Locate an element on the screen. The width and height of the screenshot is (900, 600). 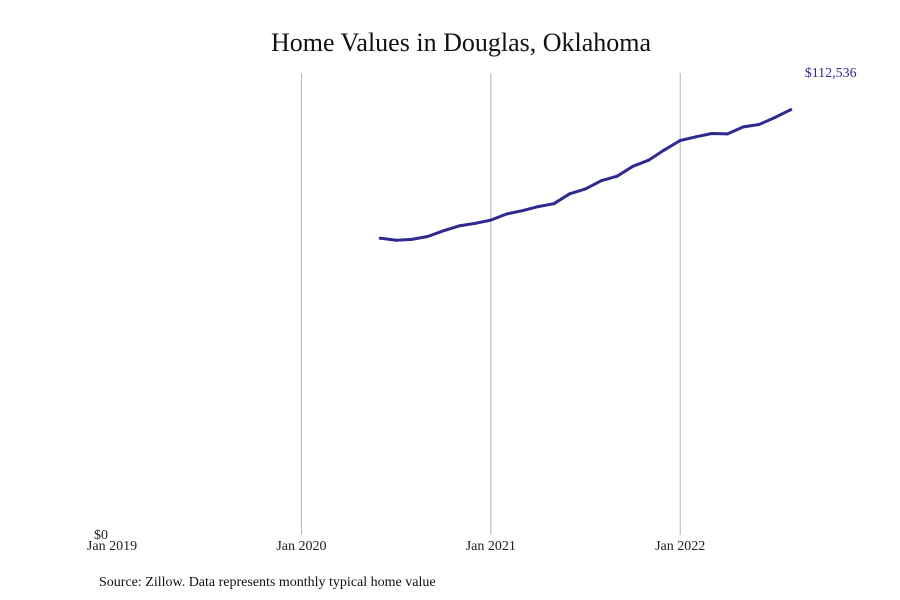
x-axis-ticks: Jan 2019 Jan 2020 Jan 2021 Jan 2022 is located at coordinates (396, 546).